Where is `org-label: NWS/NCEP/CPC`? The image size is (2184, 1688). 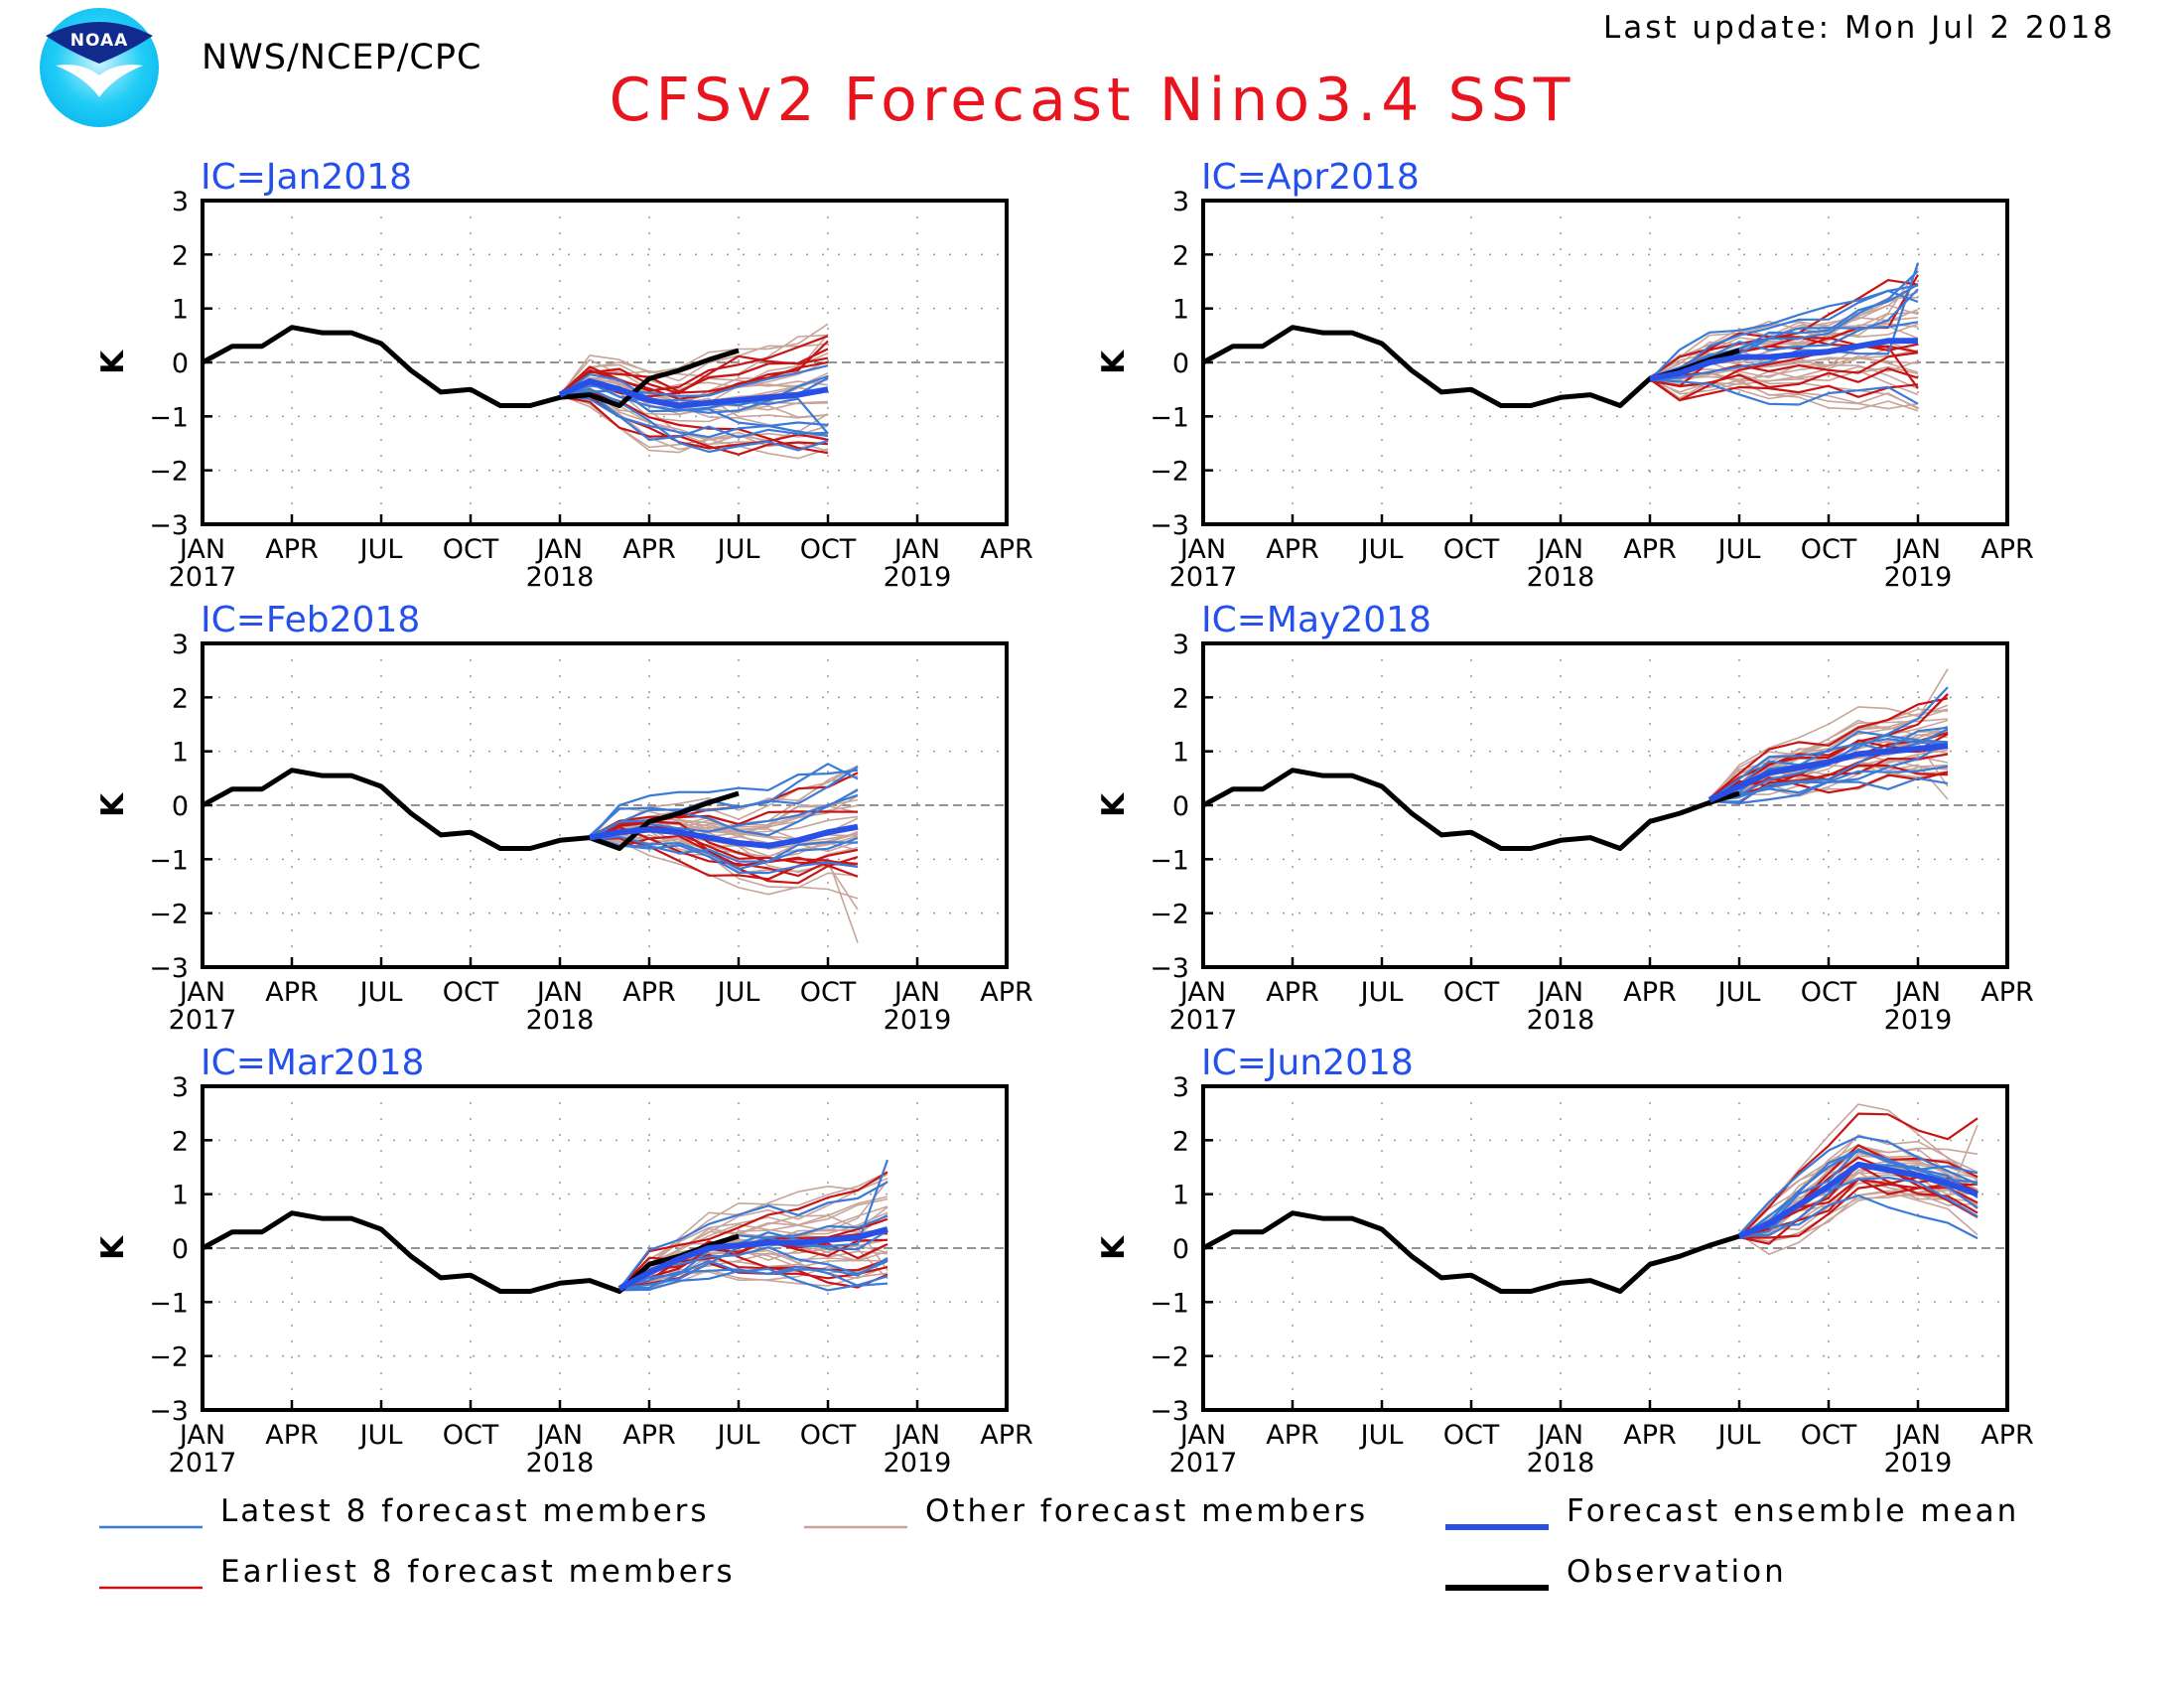
org-label: NWS/NCEP/CPC is located at coordinates (342, 57).